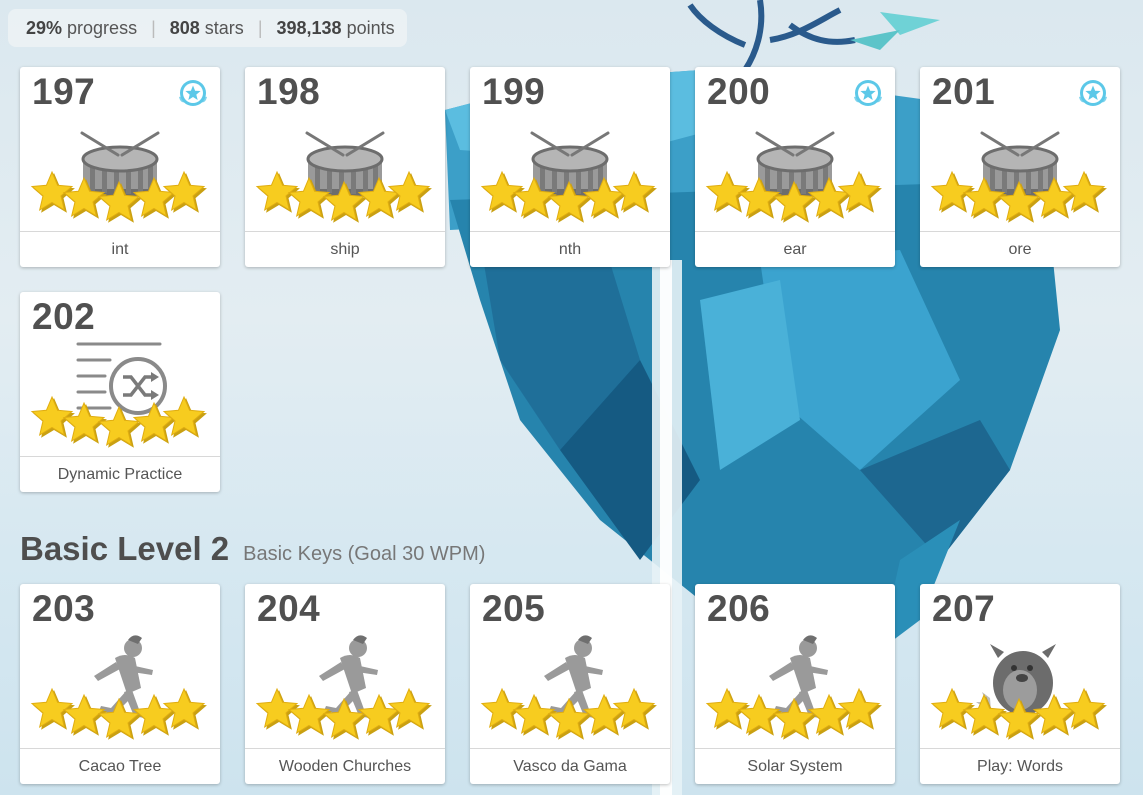 Image resolution: width=1143 pixels, height=795 pixels. Describe the element at coordinates (120, 766) in the screenshot. I see `lesson-label: Cacao Tree` at that location.